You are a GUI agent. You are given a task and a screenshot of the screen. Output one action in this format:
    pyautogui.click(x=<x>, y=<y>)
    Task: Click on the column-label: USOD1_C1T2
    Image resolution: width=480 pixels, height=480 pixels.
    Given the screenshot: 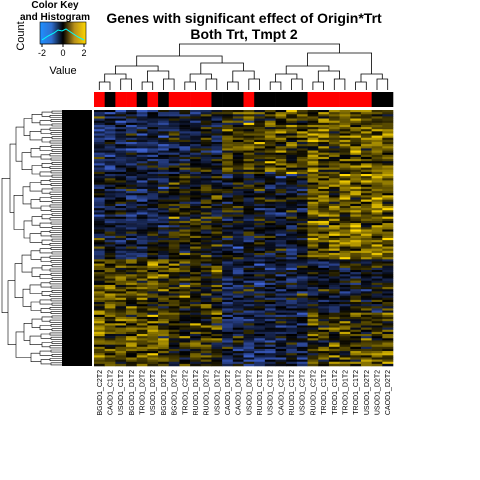 What is the action you would take?
    pyautogui.click(x=121, y=392)
    